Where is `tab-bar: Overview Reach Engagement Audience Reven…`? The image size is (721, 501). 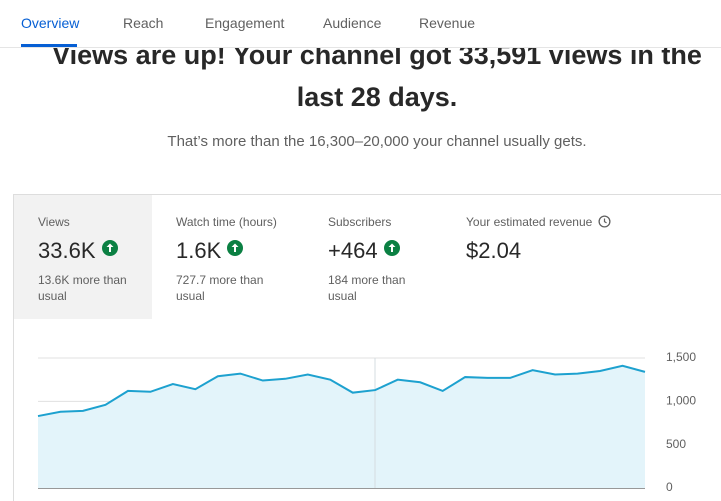 tab-bar: Overview Reach Engagement Audience Reven… is located at coordinates (360, 24).